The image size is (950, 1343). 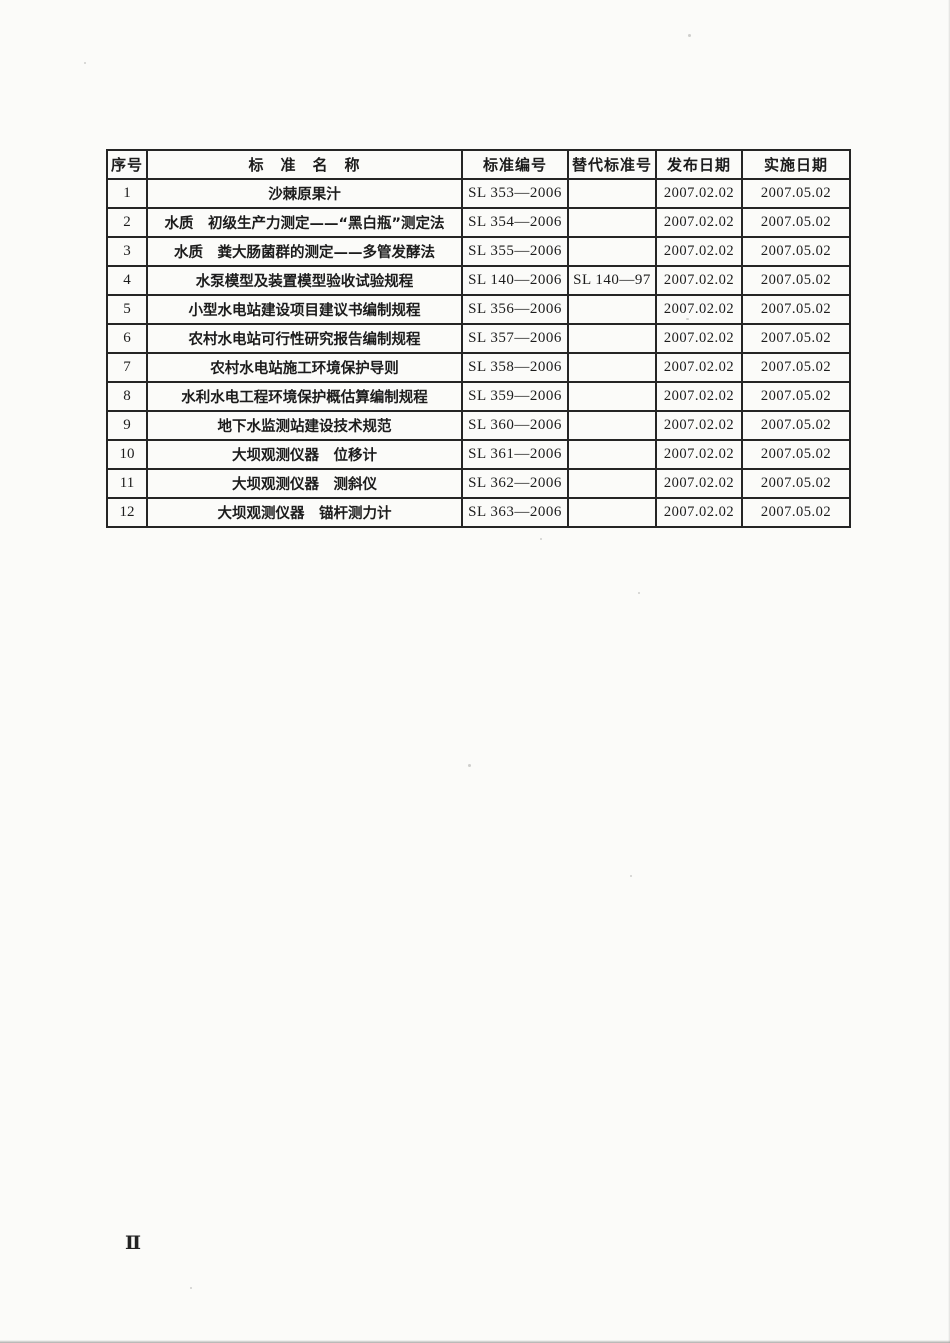 I want to click on cell-superseded: SL 140—97, so click(x=612, y=280).